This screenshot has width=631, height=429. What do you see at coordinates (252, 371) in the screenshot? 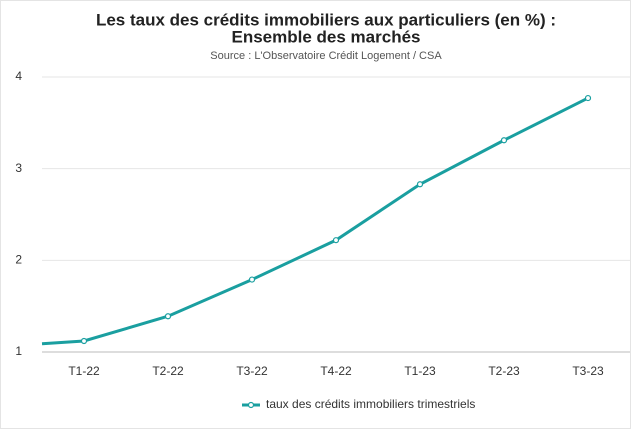
I see `x-tick-label: T3-22` at bounding box center [252, 371].